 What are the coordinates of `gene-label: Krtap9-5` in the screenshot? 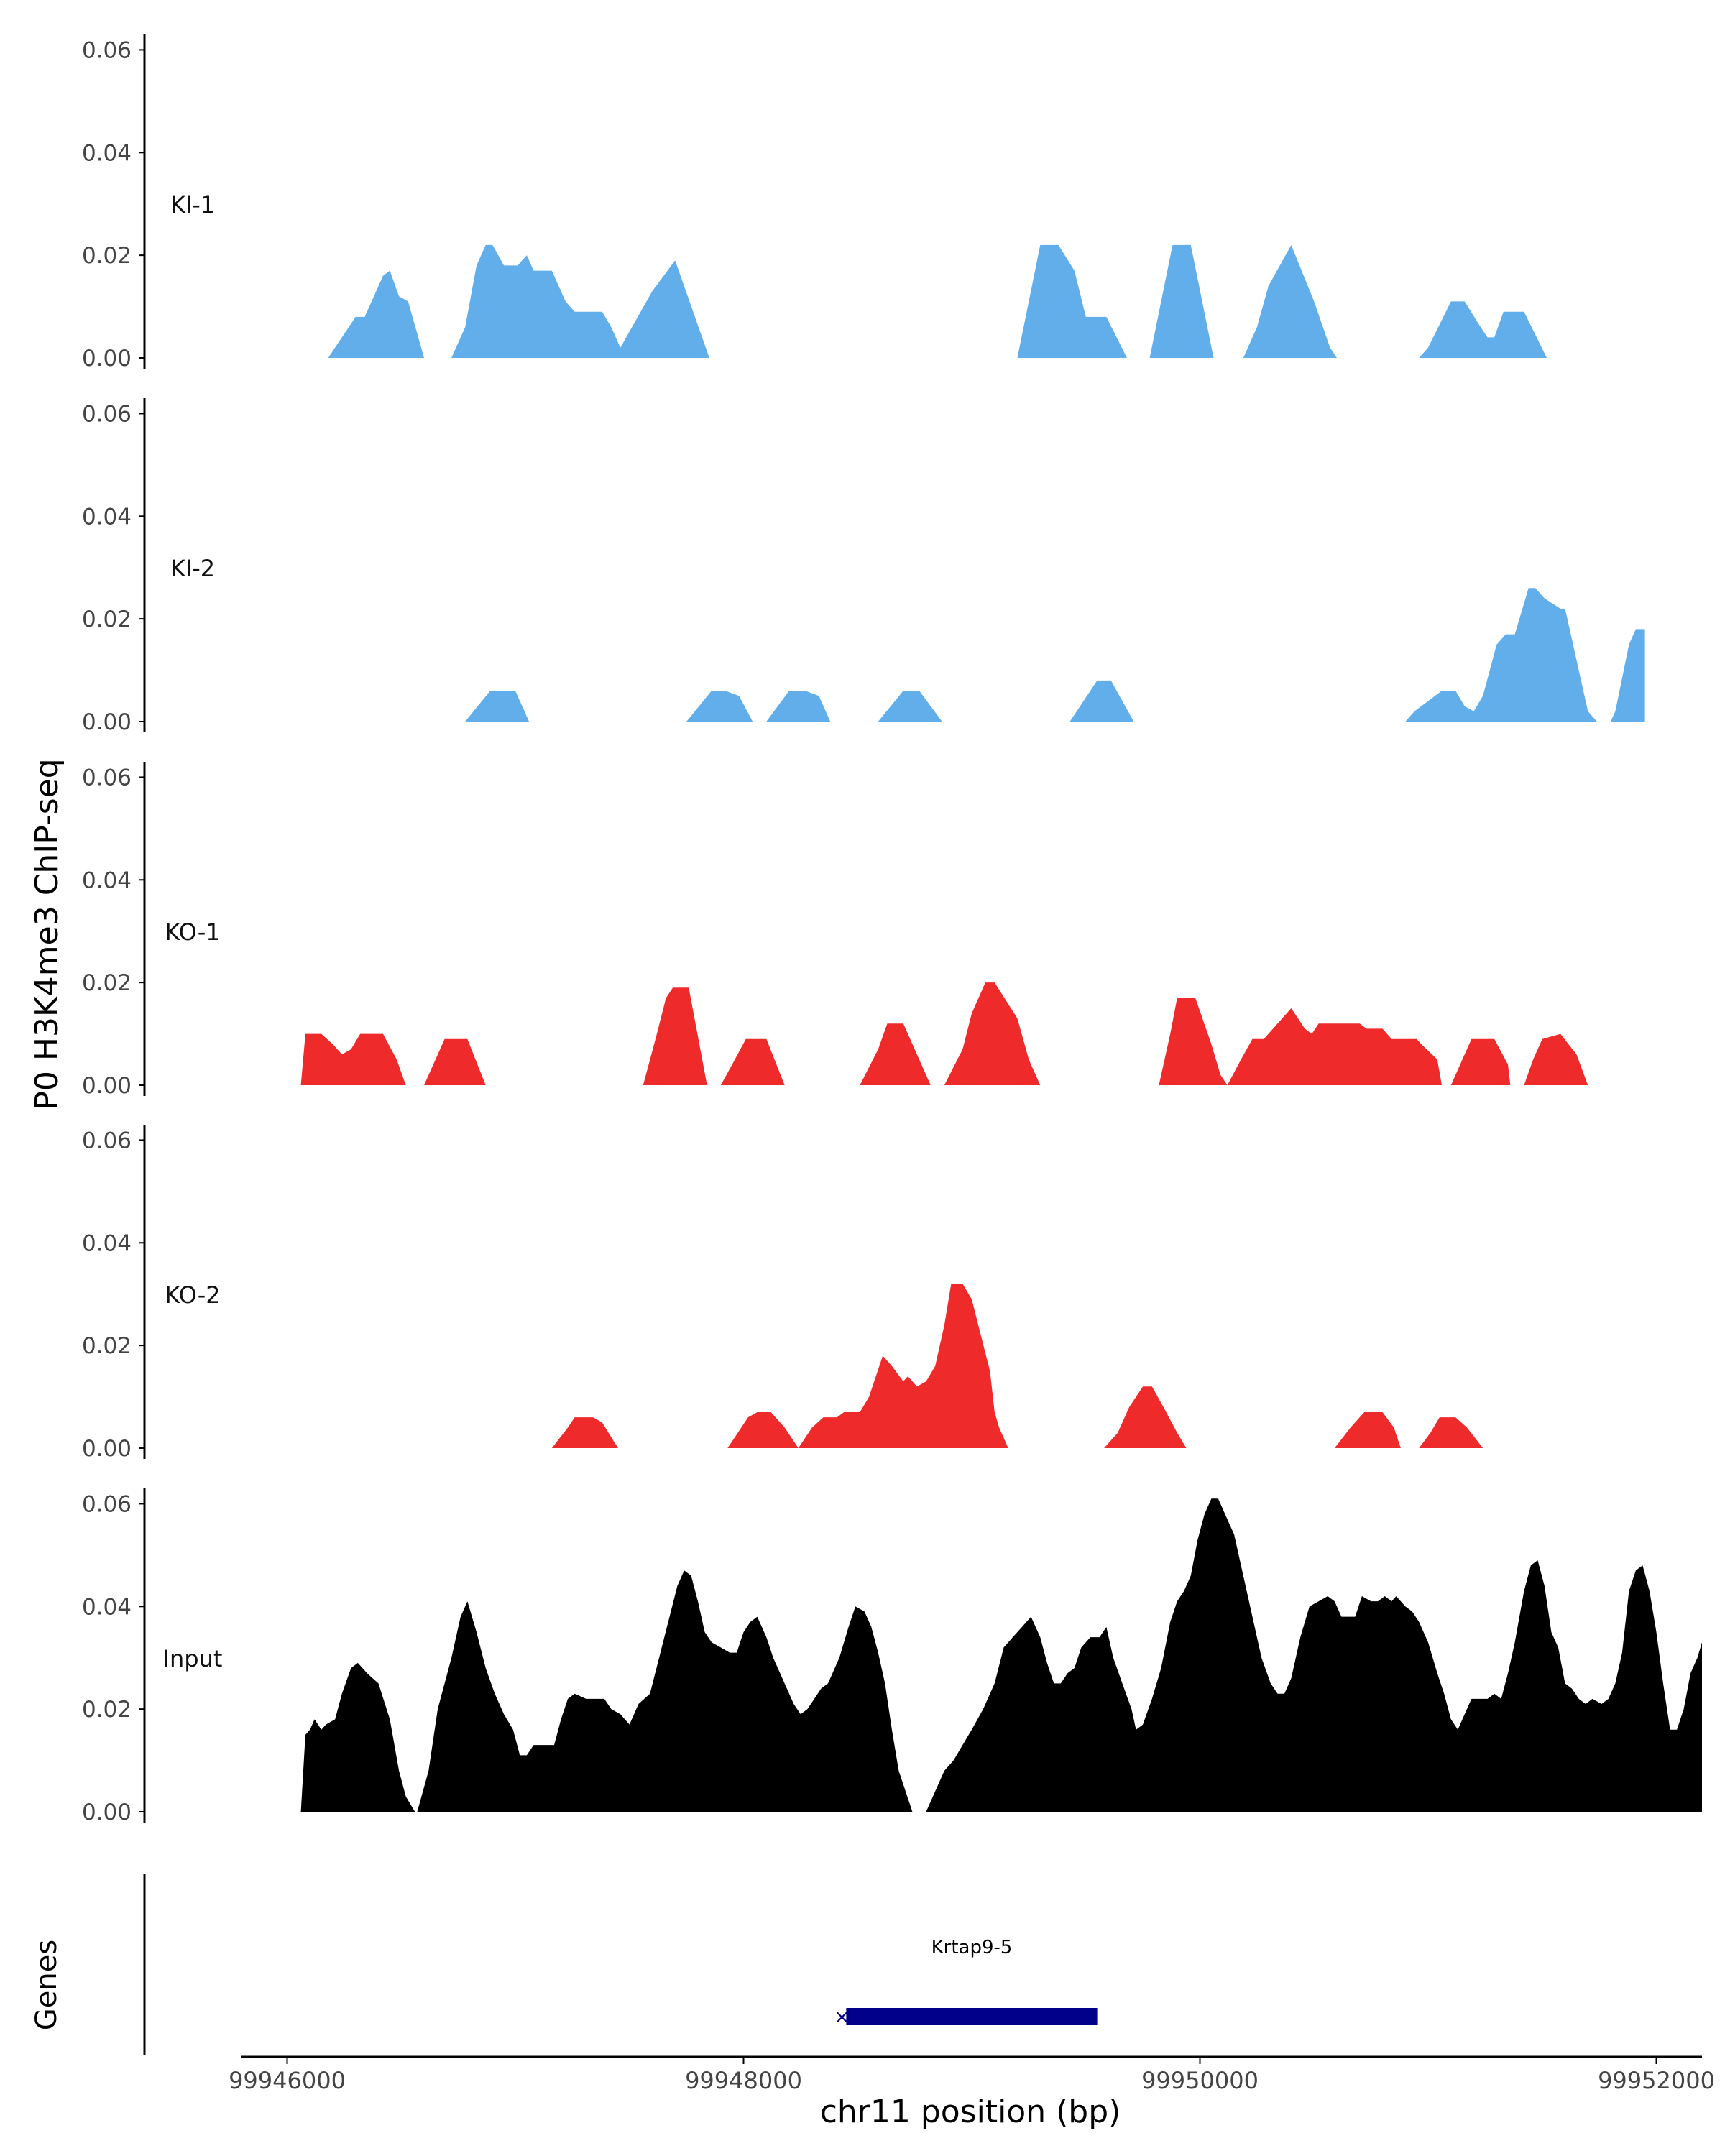 It's located at (972, 1947).